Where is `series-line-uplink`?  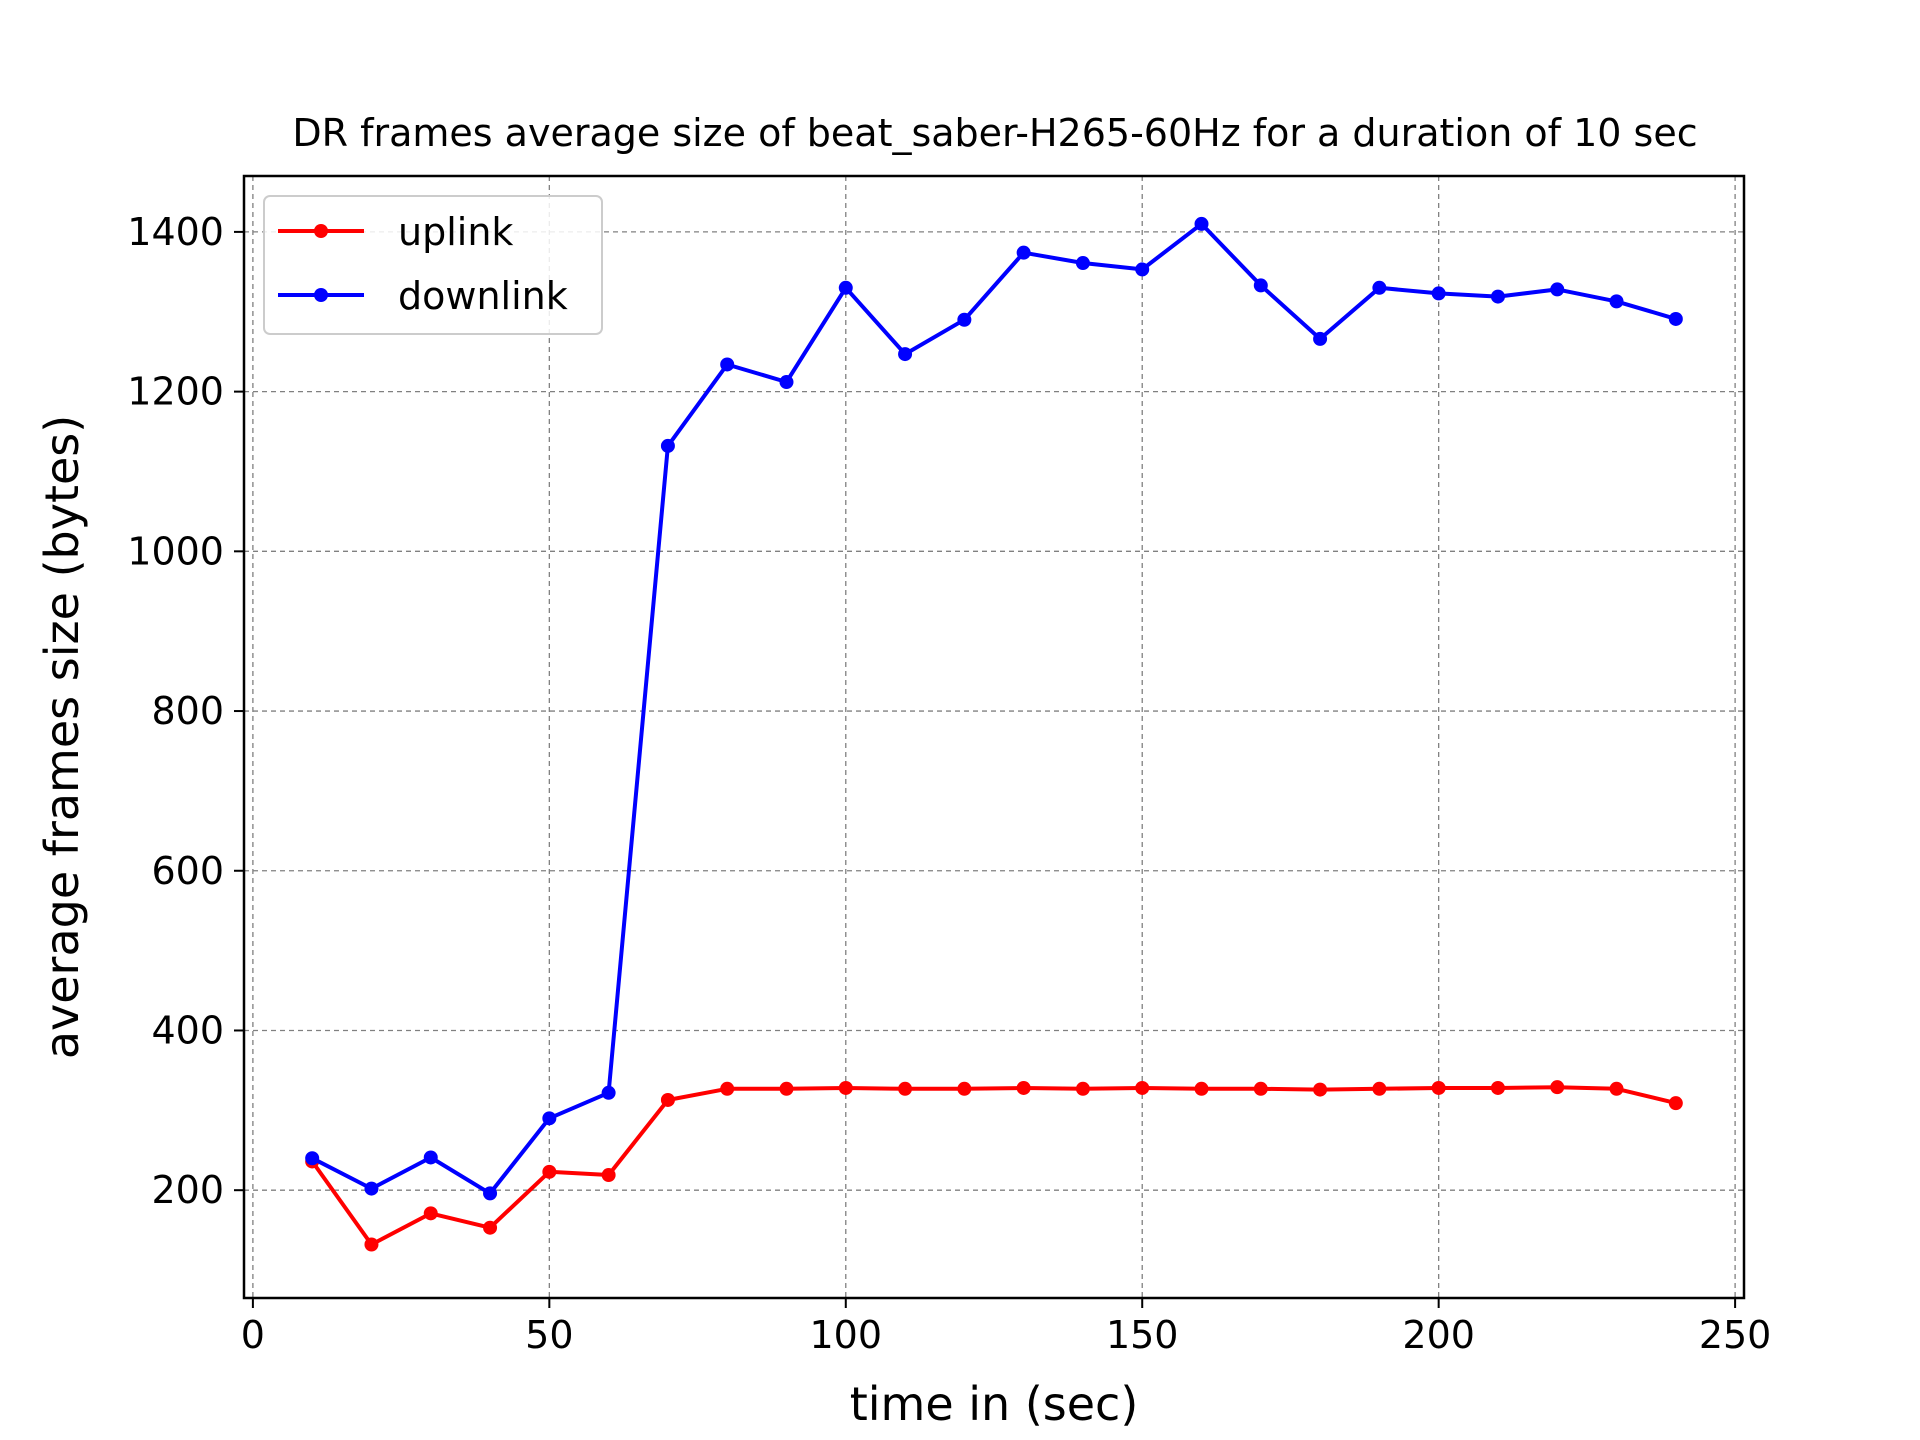
series-line-uplink is located at coordinates (993, 1166).